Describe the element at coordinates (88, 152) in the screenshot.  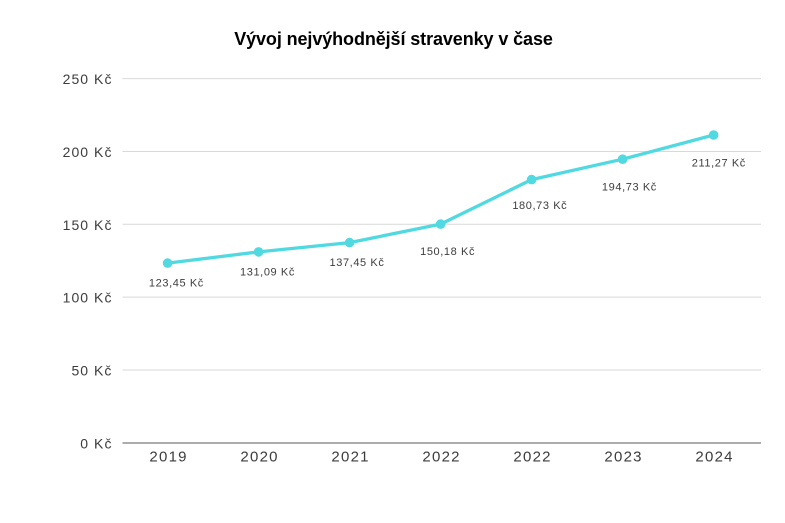
I see `svg-text: 200 Kč` at that location.